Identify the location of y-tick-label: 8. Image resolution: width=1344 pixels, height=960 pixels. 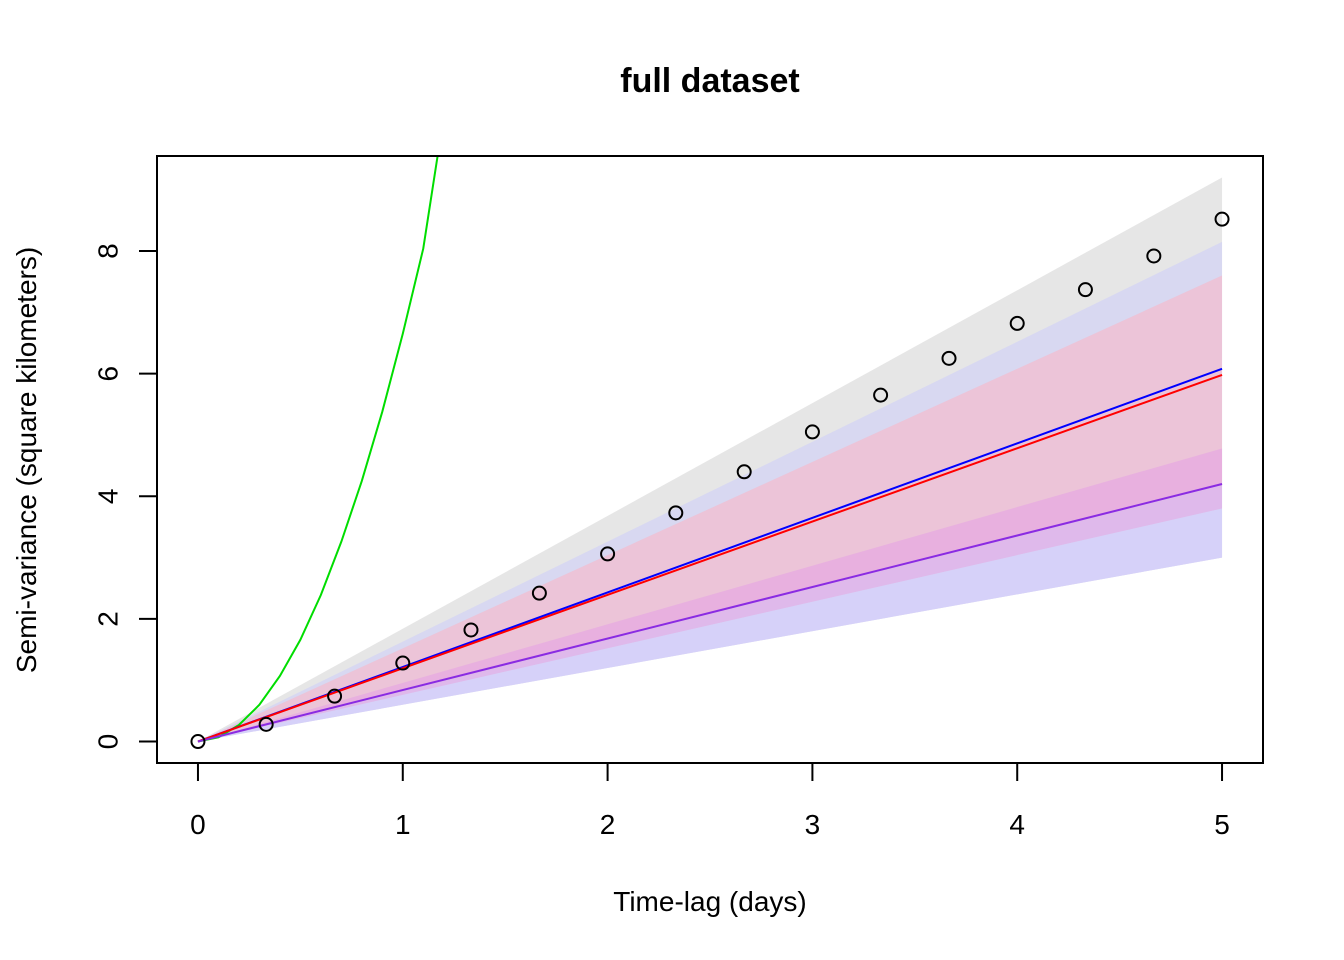
(107, 251).